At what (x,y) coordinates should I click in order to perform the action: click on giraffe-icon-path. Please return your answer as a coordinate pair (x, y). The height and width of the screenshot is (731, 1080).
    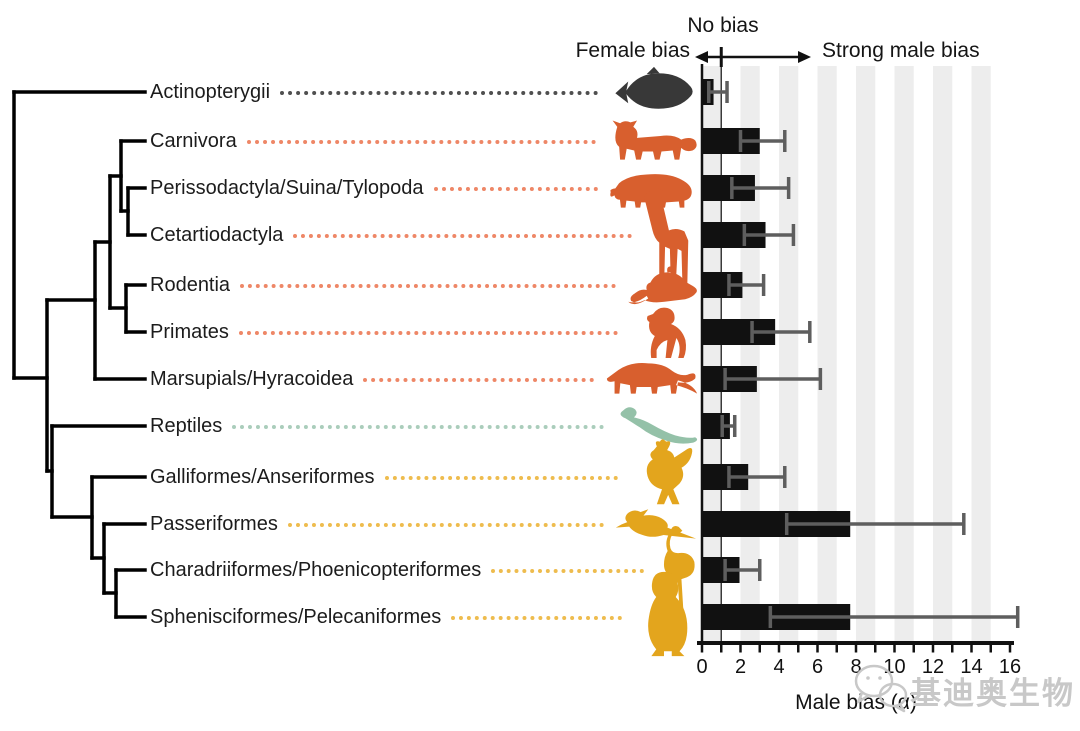
    Looking at the image, I should click on (666, 235).